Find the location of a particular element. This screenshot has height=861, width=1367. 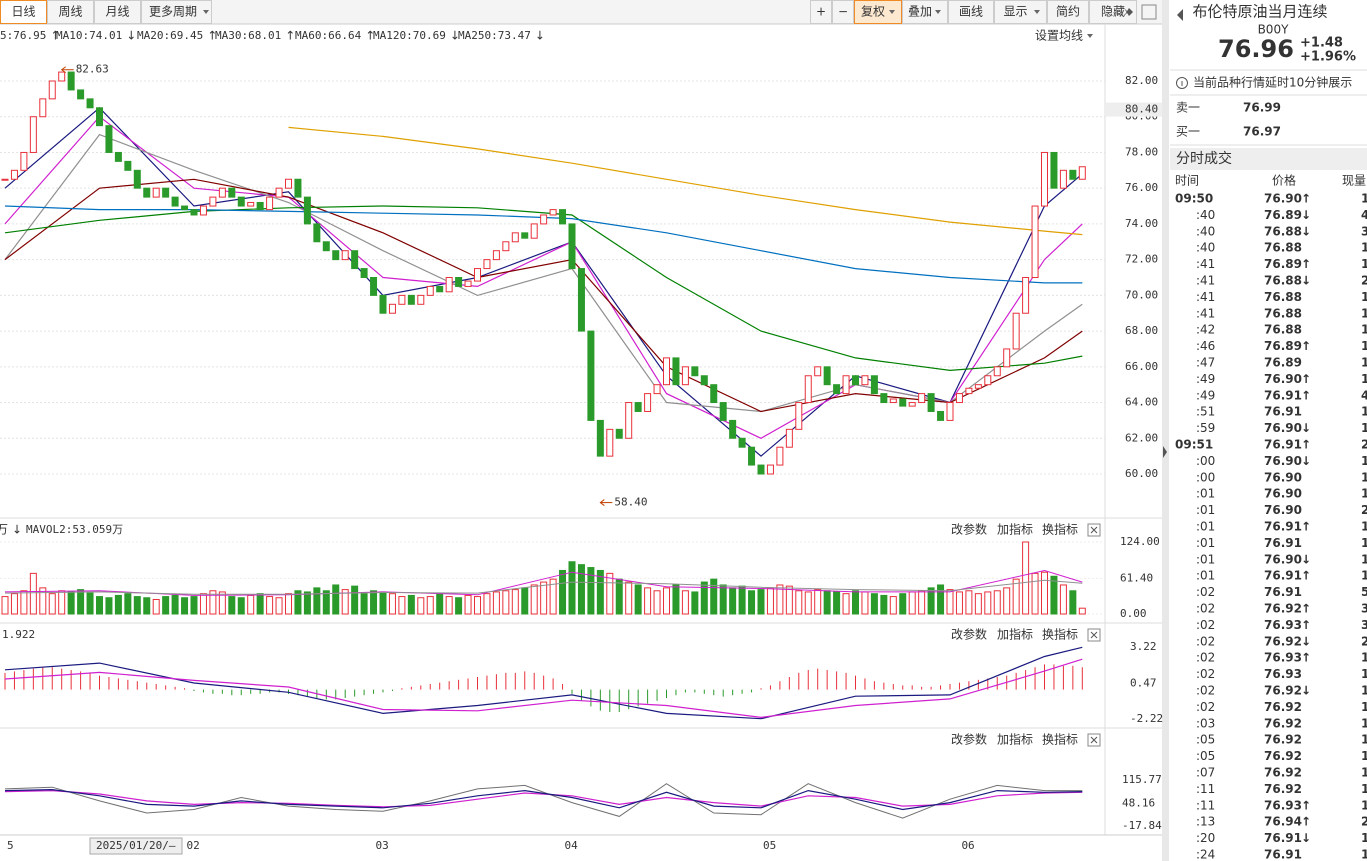

trade-time: :46 is located at coordinates (1205, 346).